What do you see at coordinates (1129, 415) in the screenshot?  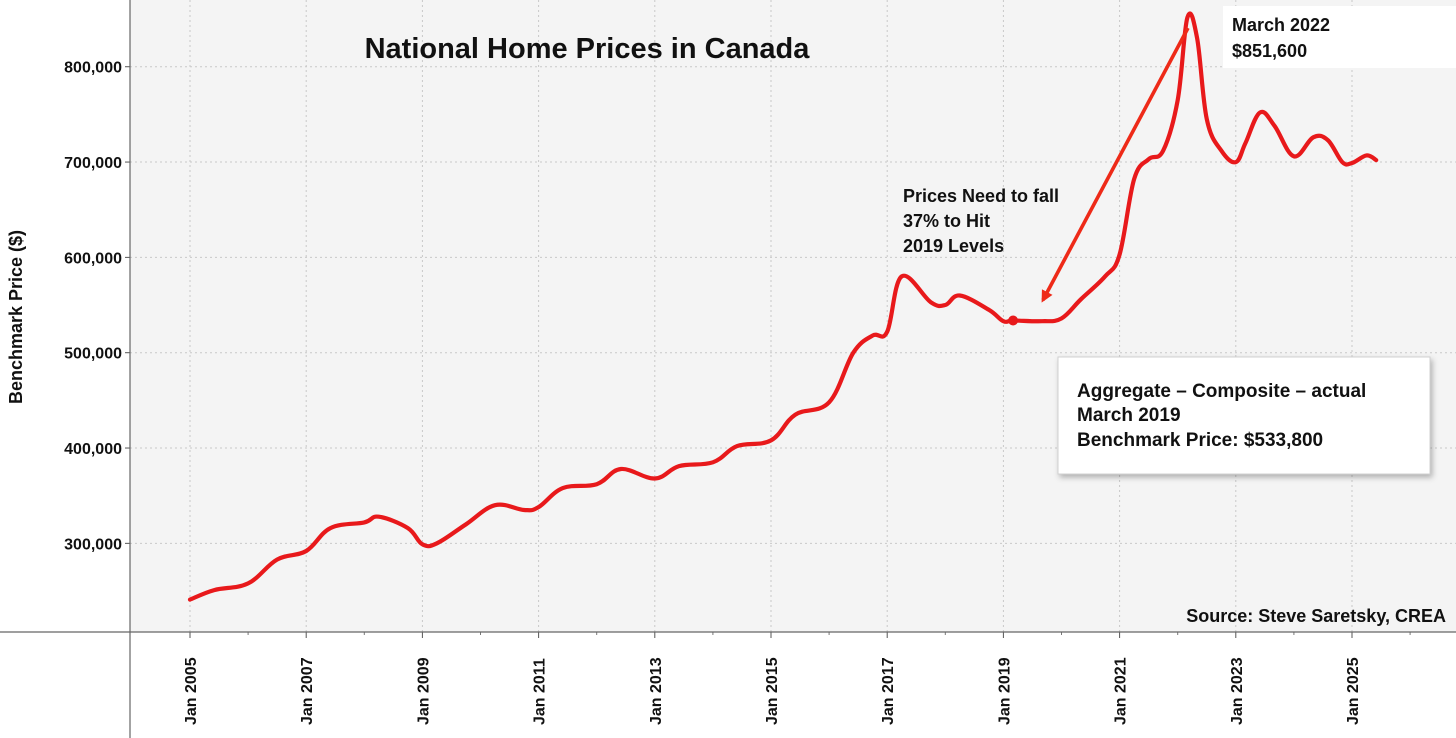 I see `info-box-line-2: March 2019` at bounding box center [1129, 415].